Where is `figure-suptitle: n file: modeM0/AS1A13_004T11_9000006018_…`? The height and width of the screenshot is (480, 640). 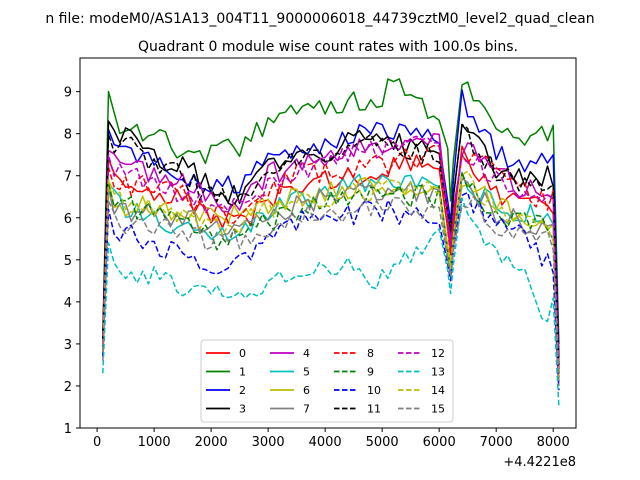
figure-suptitle: n file: modeM0/AS1A13_004T11_9000006018_… is located at coordinates (319, 19).